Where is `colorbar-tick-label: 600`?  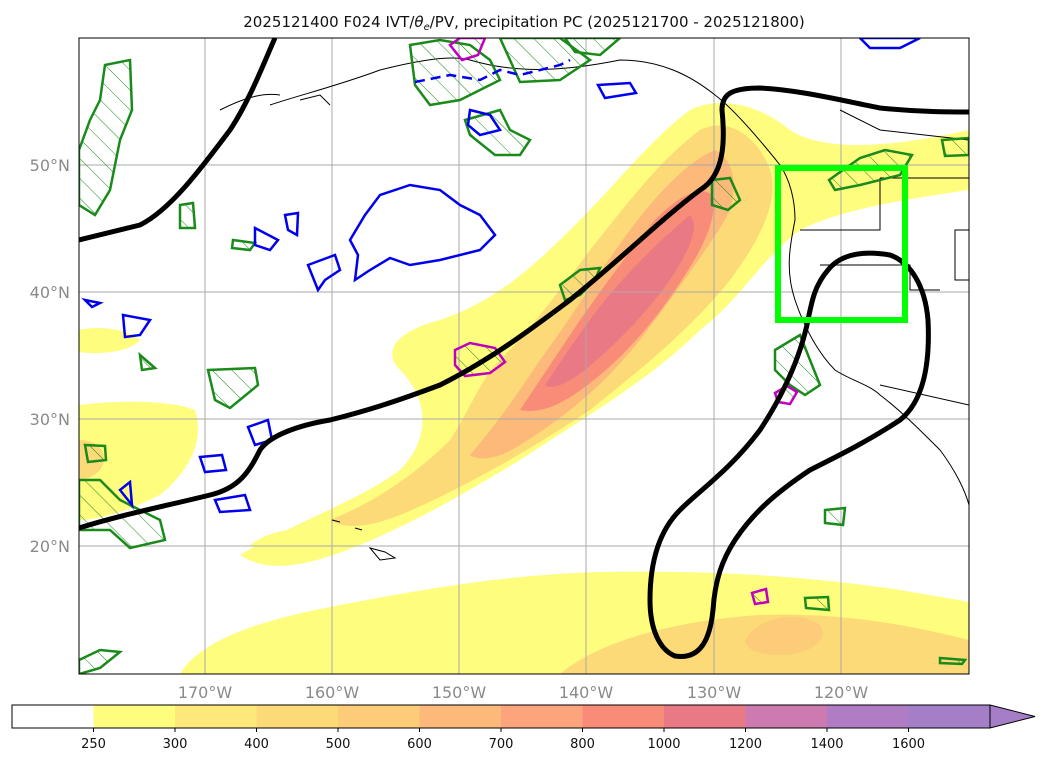
colorbar-tick-label: 600 is located at coordinates (419, 744).